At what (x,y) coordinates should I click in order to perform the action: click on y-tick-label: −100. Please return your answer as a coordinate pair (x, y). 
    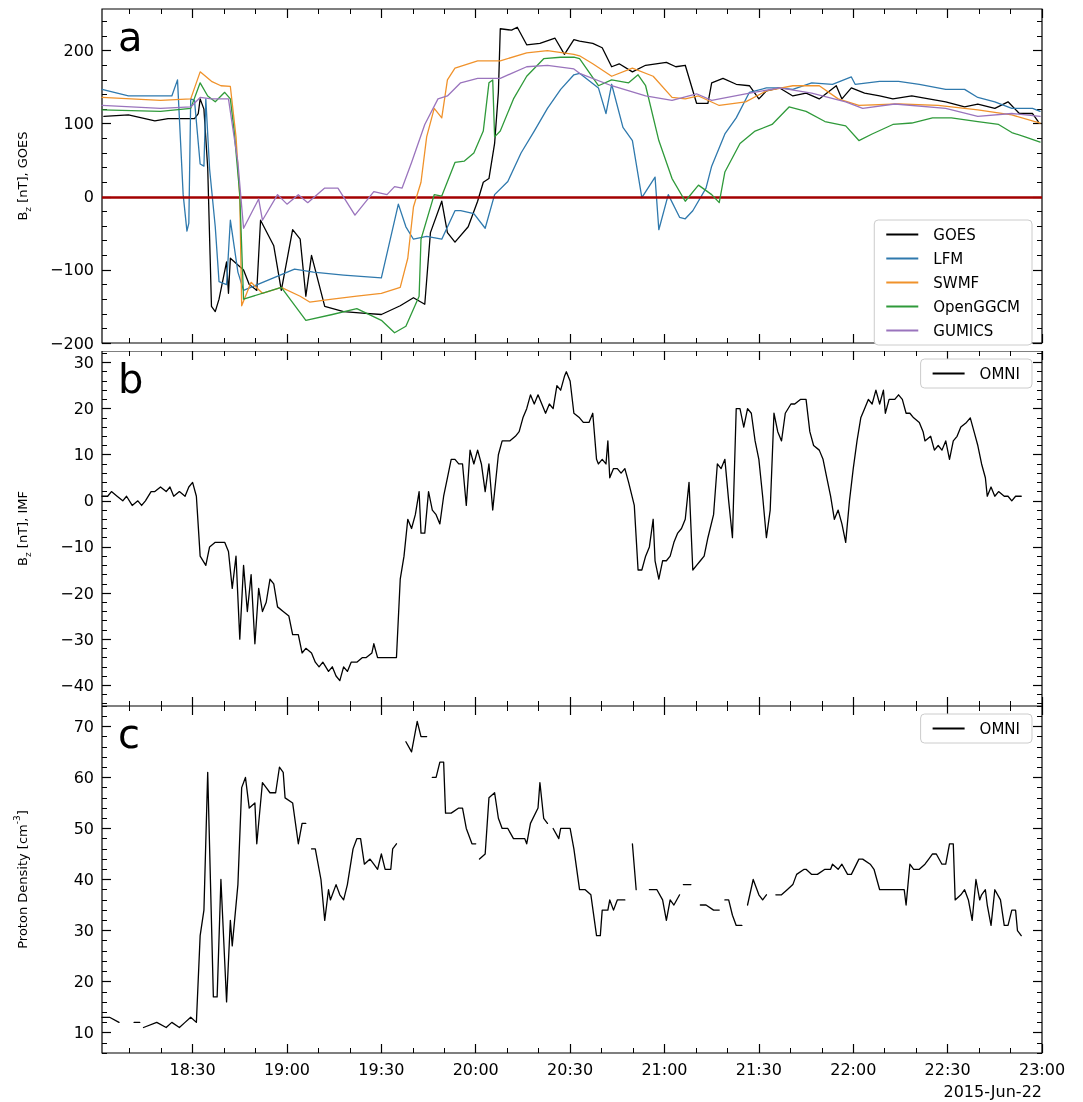
    Looking at the image, I should click on (72, 270).